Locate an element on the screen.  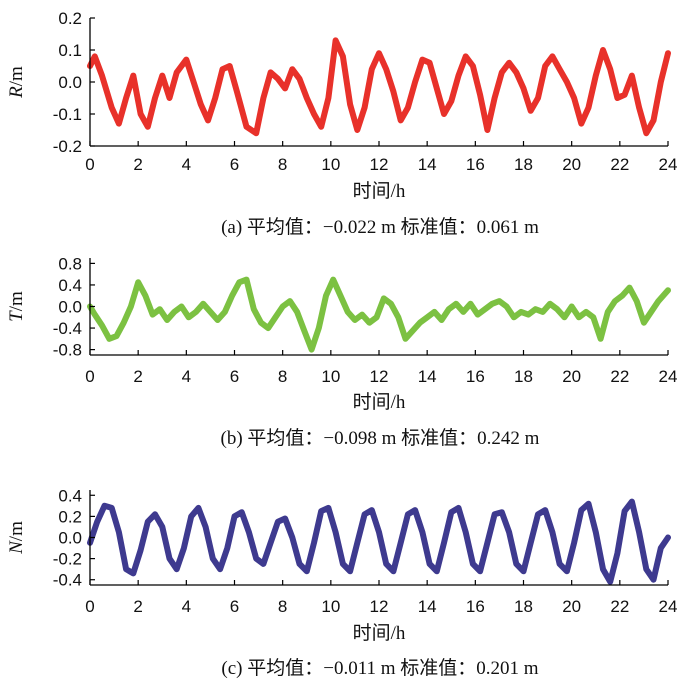
panel-caption-a: (a) 平均值：−0.022 m 标准值：0.061 m is located at coordinates (380, 227).